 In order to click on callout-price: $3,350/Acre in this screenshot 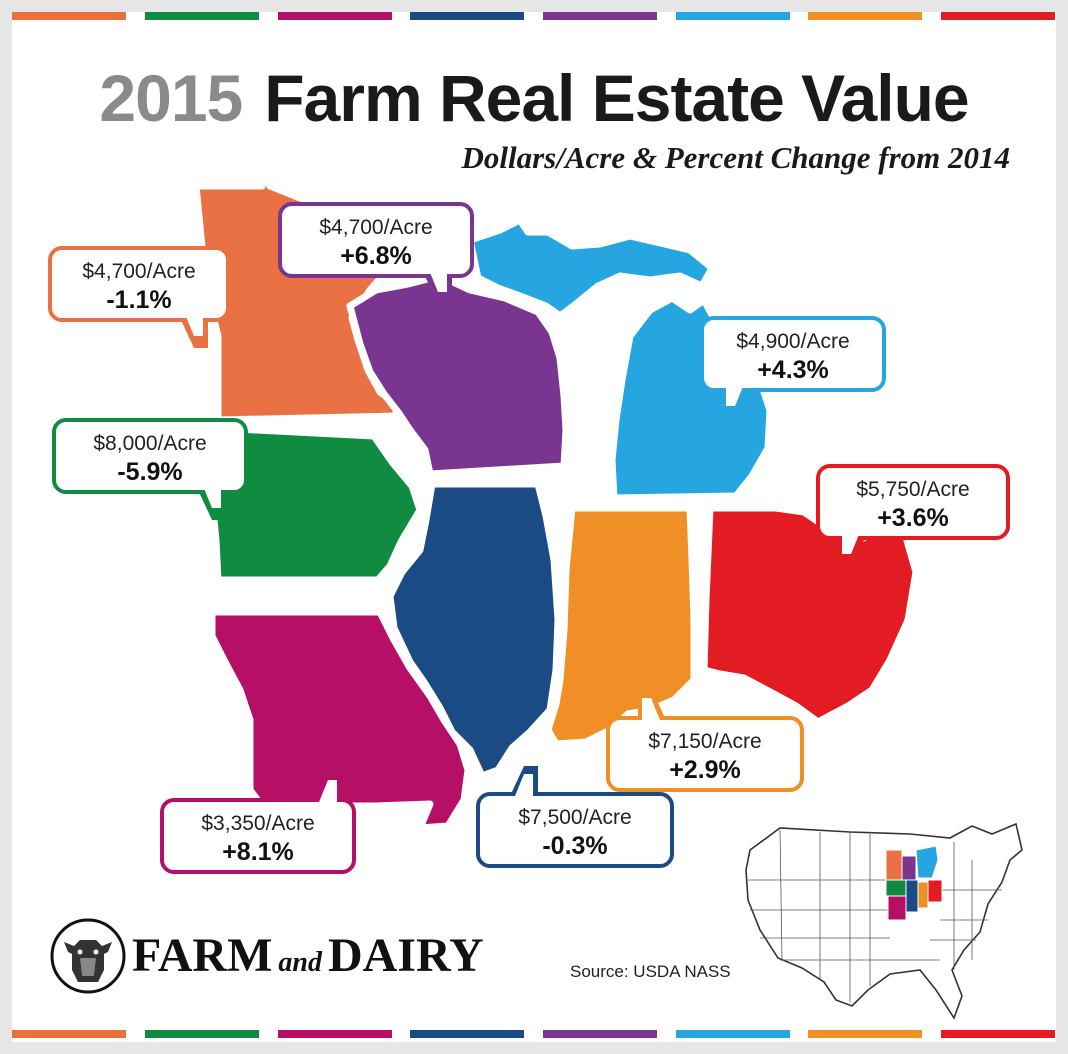, I will do `click(258, 823)`.